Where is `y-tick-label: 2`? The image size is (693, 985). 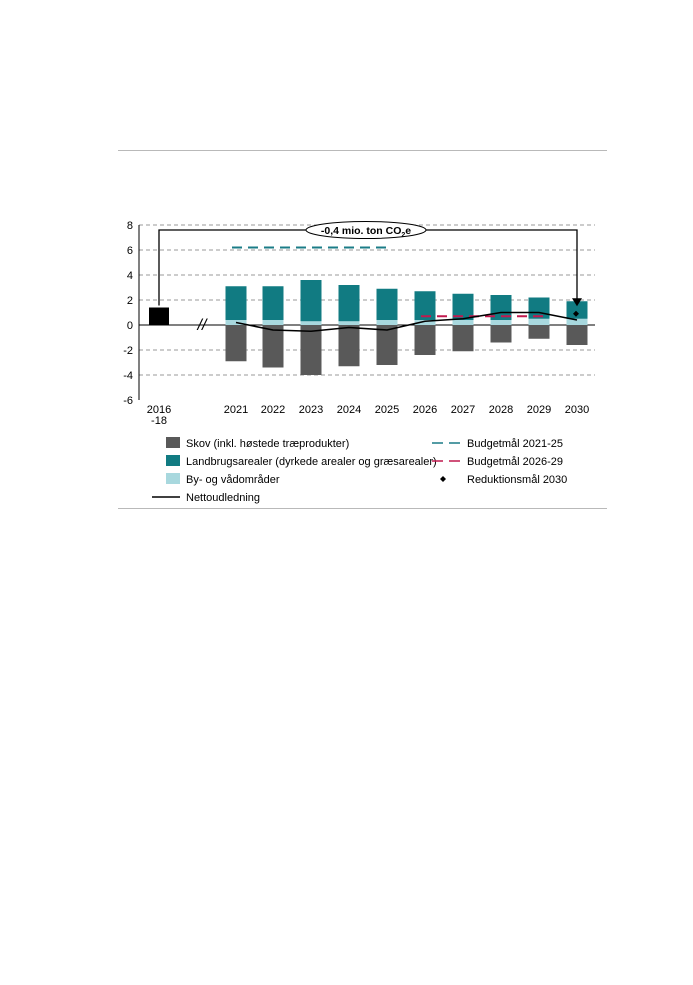
y-tick-label: 2 is located at coordinates (130, 301).